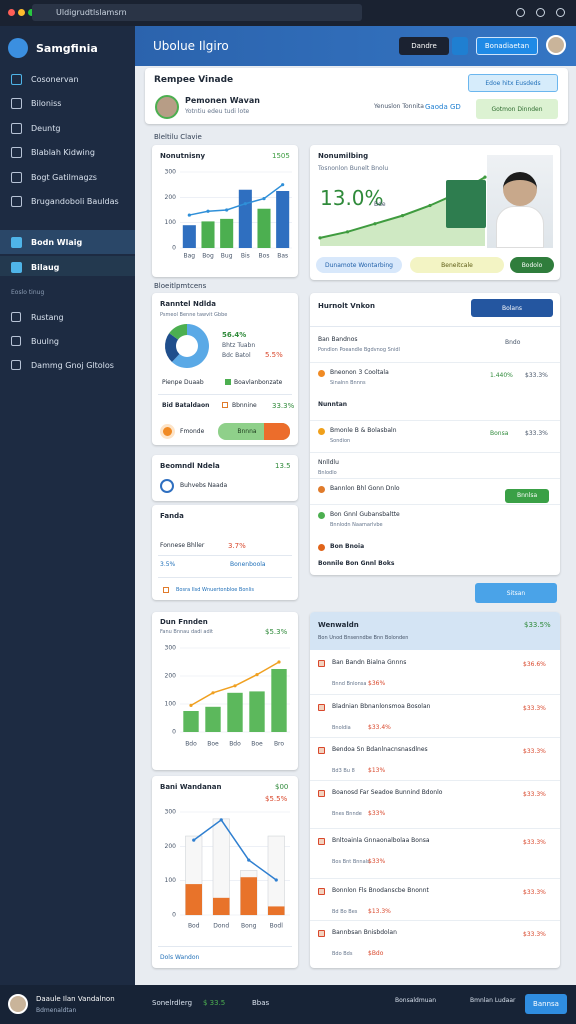  I want to click on header-icon, so click(460, 46).